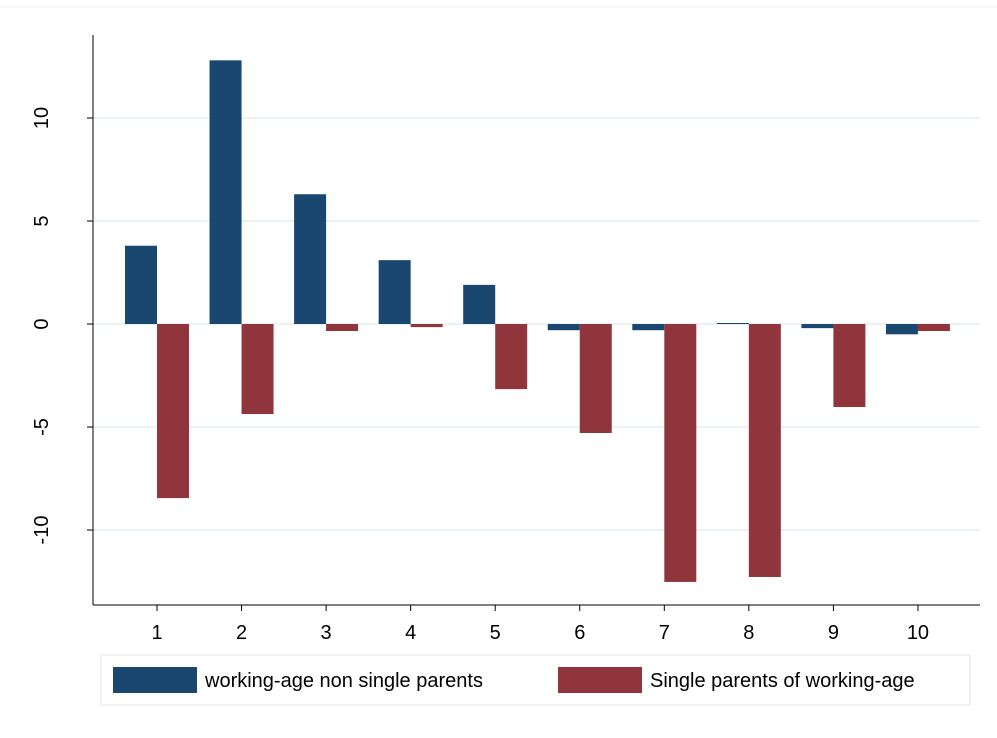 This screenshot has width=997, height=738. Describe the element at coordinates (326, 633) in the screenshot. I see `x-tick-label: 3` at that location.